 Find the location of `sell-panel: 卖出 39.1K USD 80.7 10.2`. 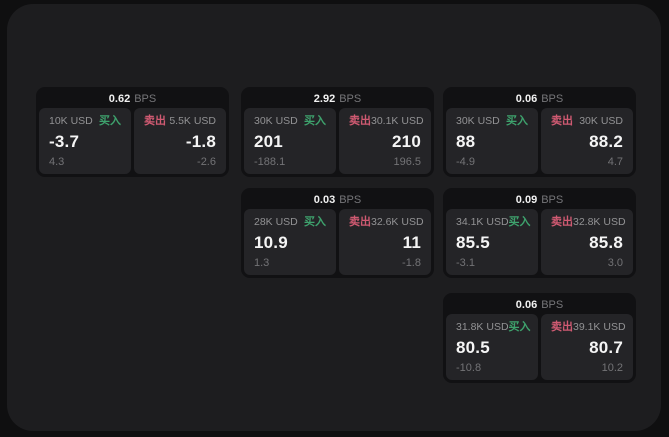

sell-panel: 卖出 39.1K USD 80.7 10.2 is located at coordinates (587, 347).